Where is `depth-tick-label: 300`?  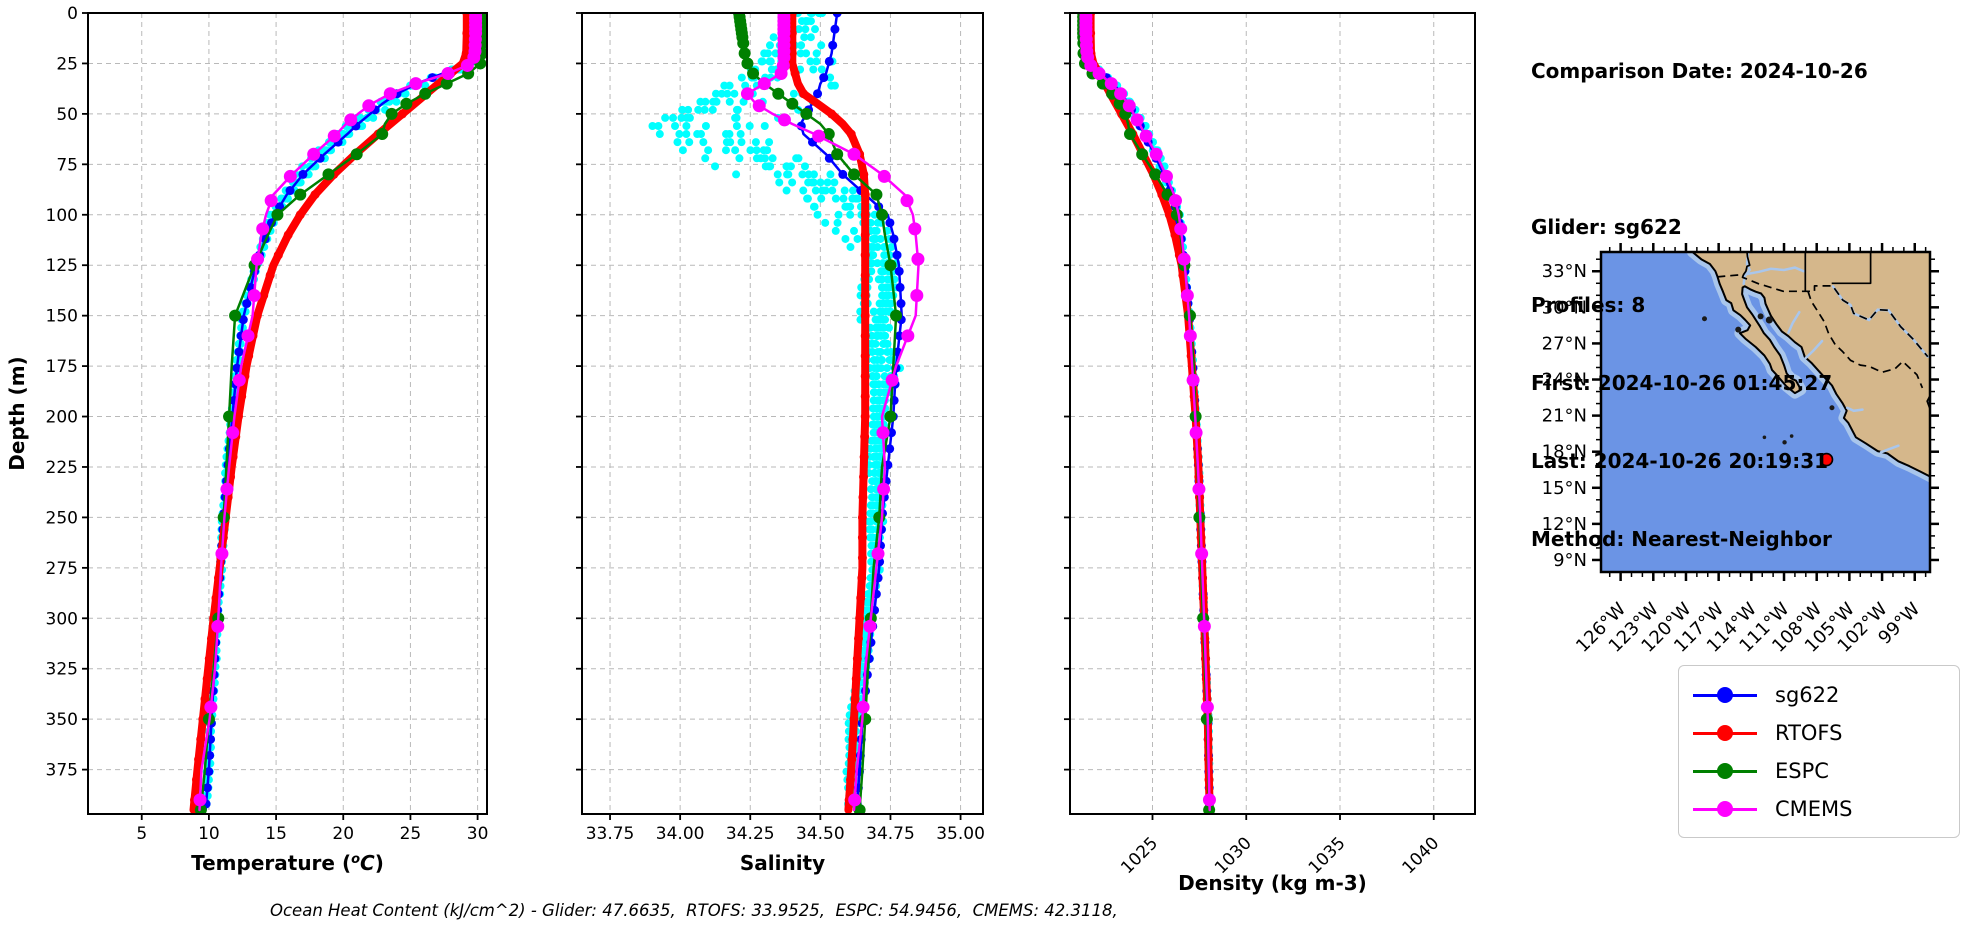
depth-tick-label: 300 is located at coordinates (62, 619).